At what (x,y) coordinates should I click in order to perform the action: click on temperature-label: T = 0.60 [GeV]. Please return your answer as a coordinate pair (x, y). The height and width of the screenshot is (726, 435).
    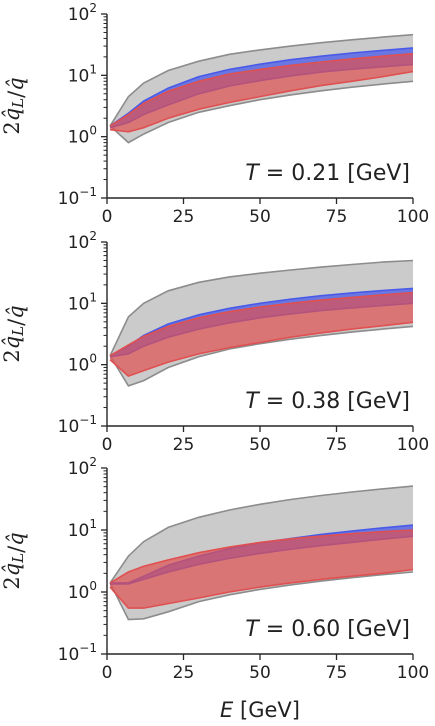
    Looking at the image, I should click on (327, 629).